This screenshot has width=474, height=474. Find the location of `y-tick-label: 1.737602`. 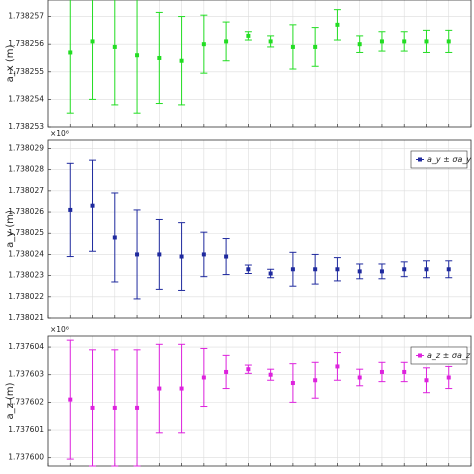

y-tick-label: 1.737602 is located at coordinates (26, 401).